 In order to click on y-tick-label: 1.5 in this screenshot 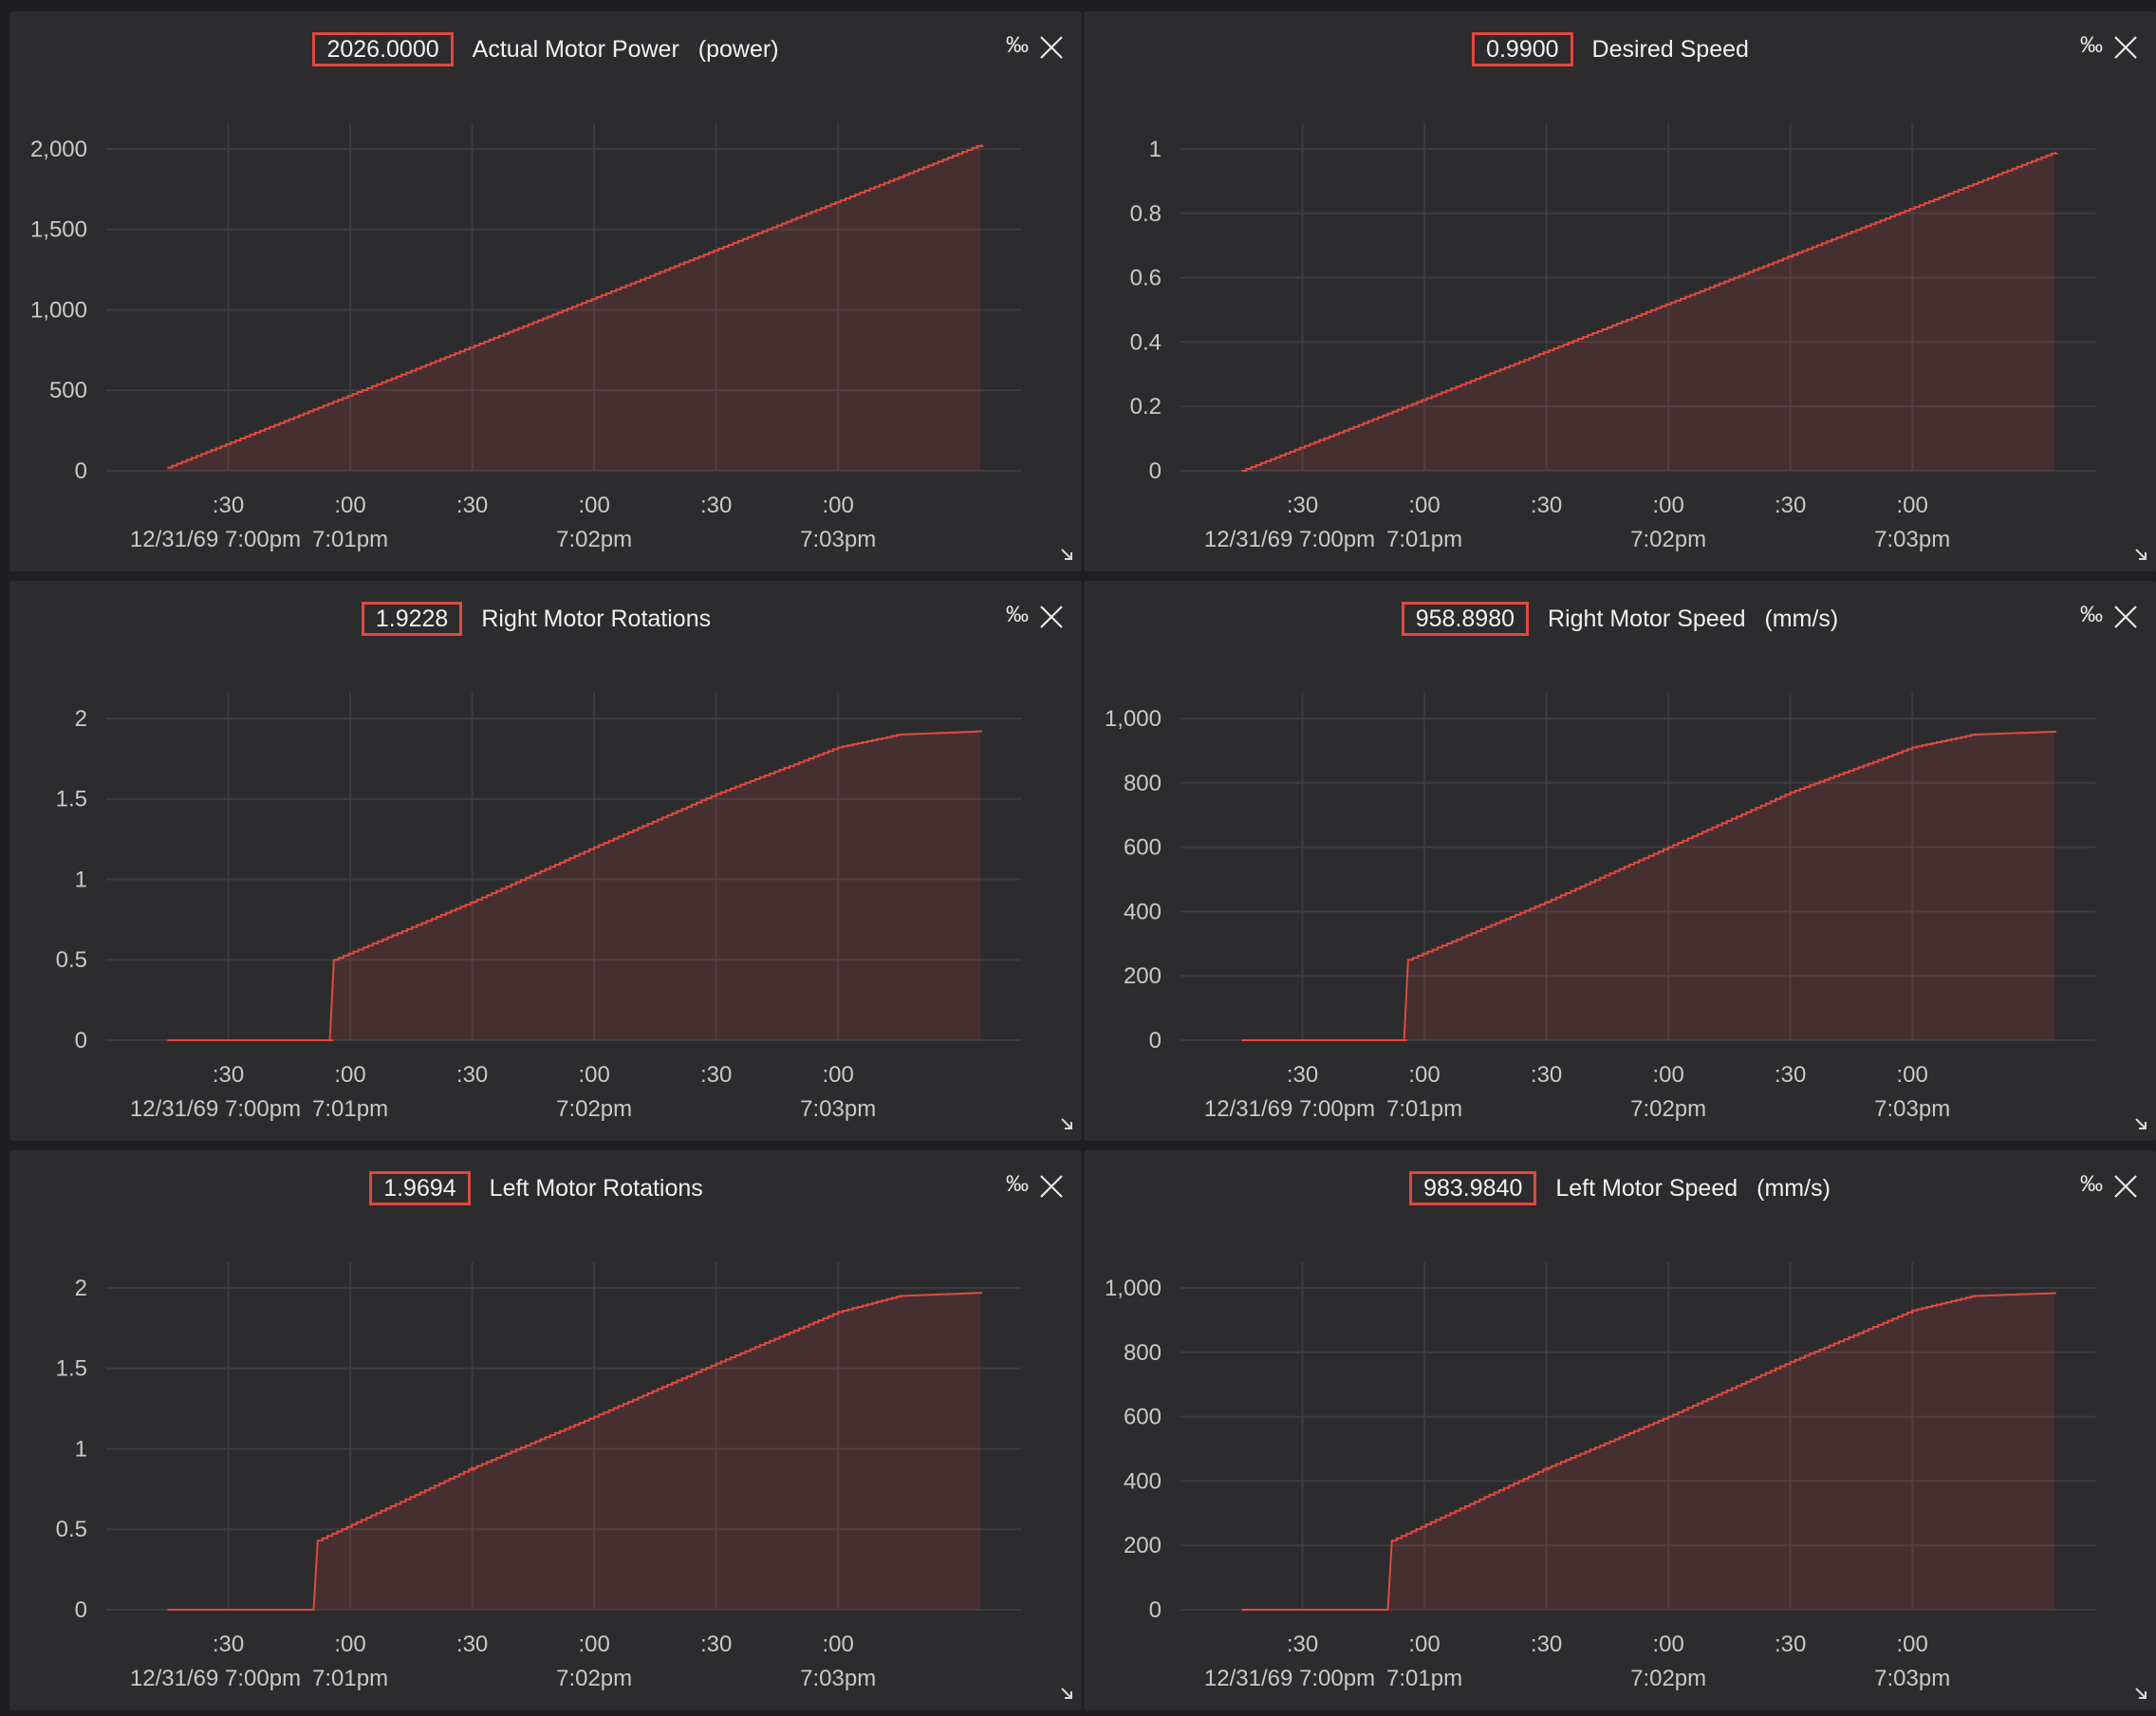, I will do `click(71, 1369)`.